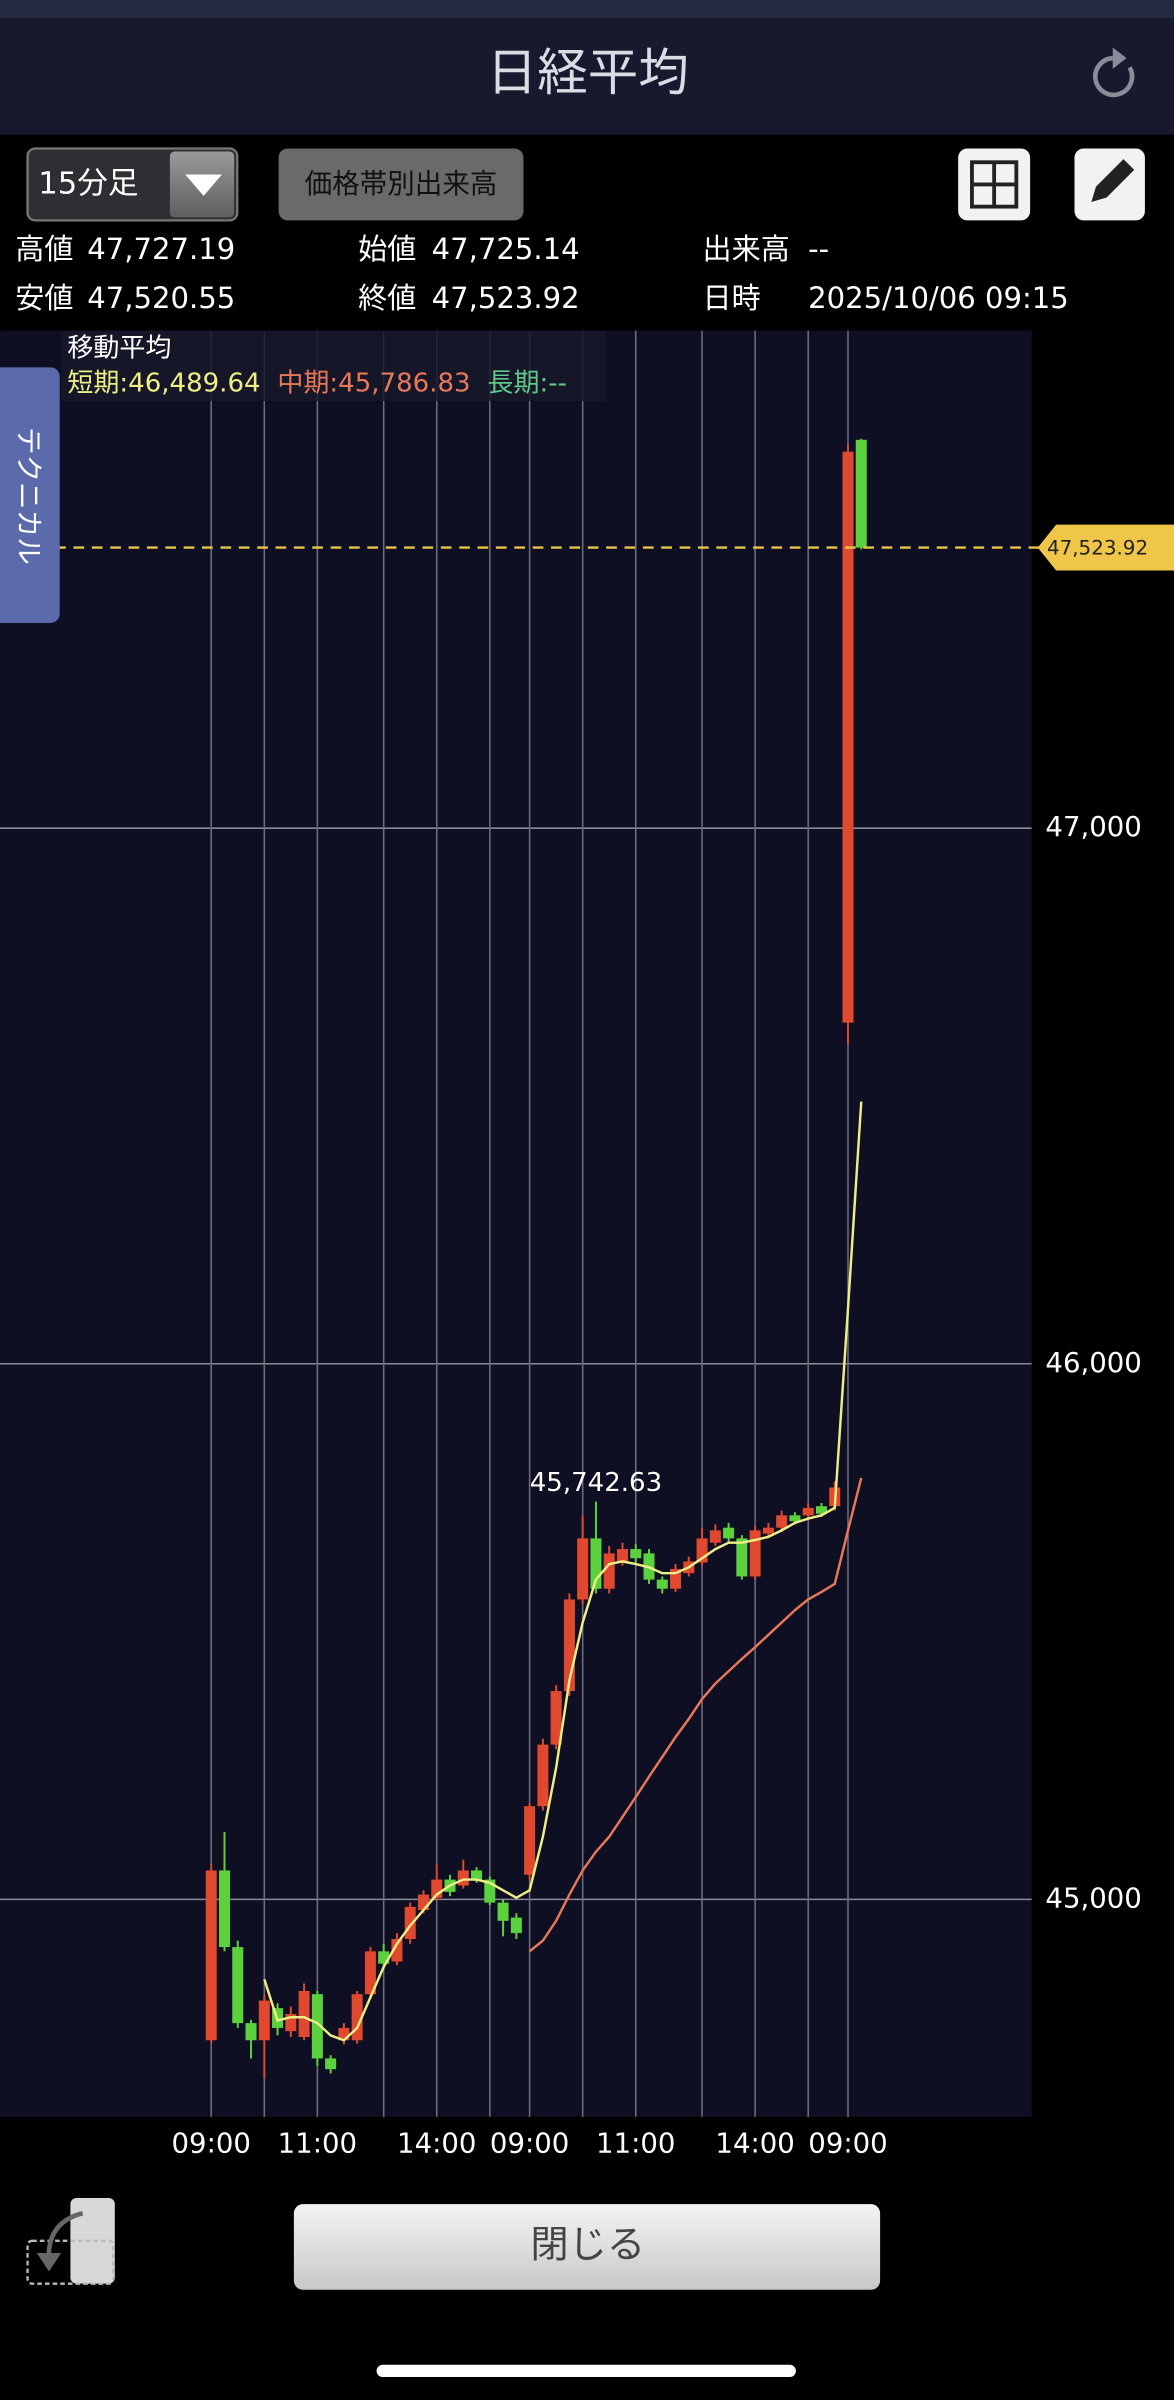 Image resolution: width=1174 pixels, height=2400 pixels. Describe the element at coordinates (163, 384) in the screenshot. I see `legend-entry: 短期:46,489.64` at that location.